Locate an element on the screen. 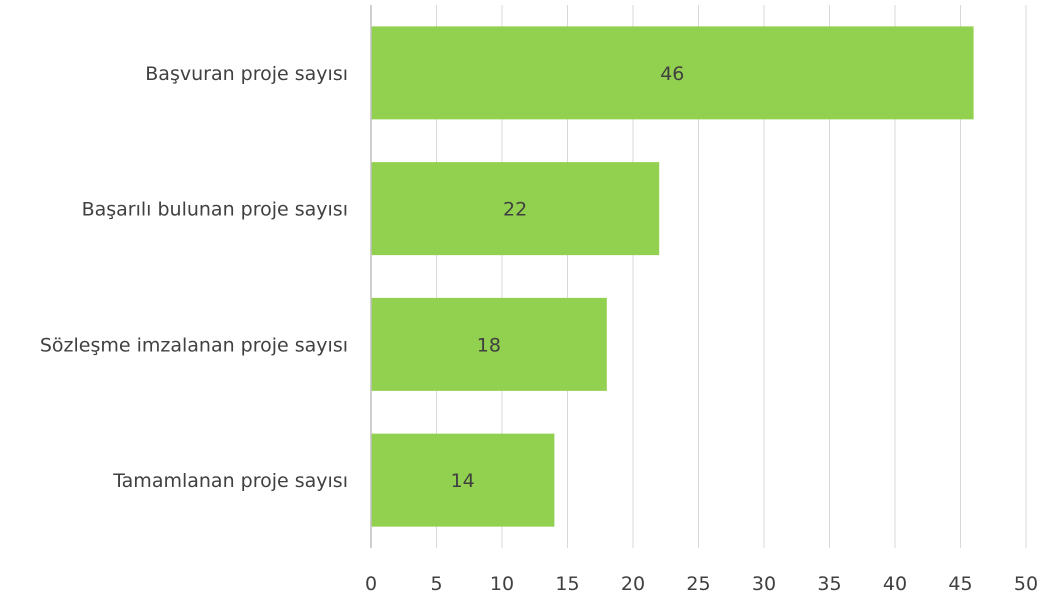 This screenshot has height=606, width=1045. x-tick-label-15: 15 is located at coordinates (567, 584).